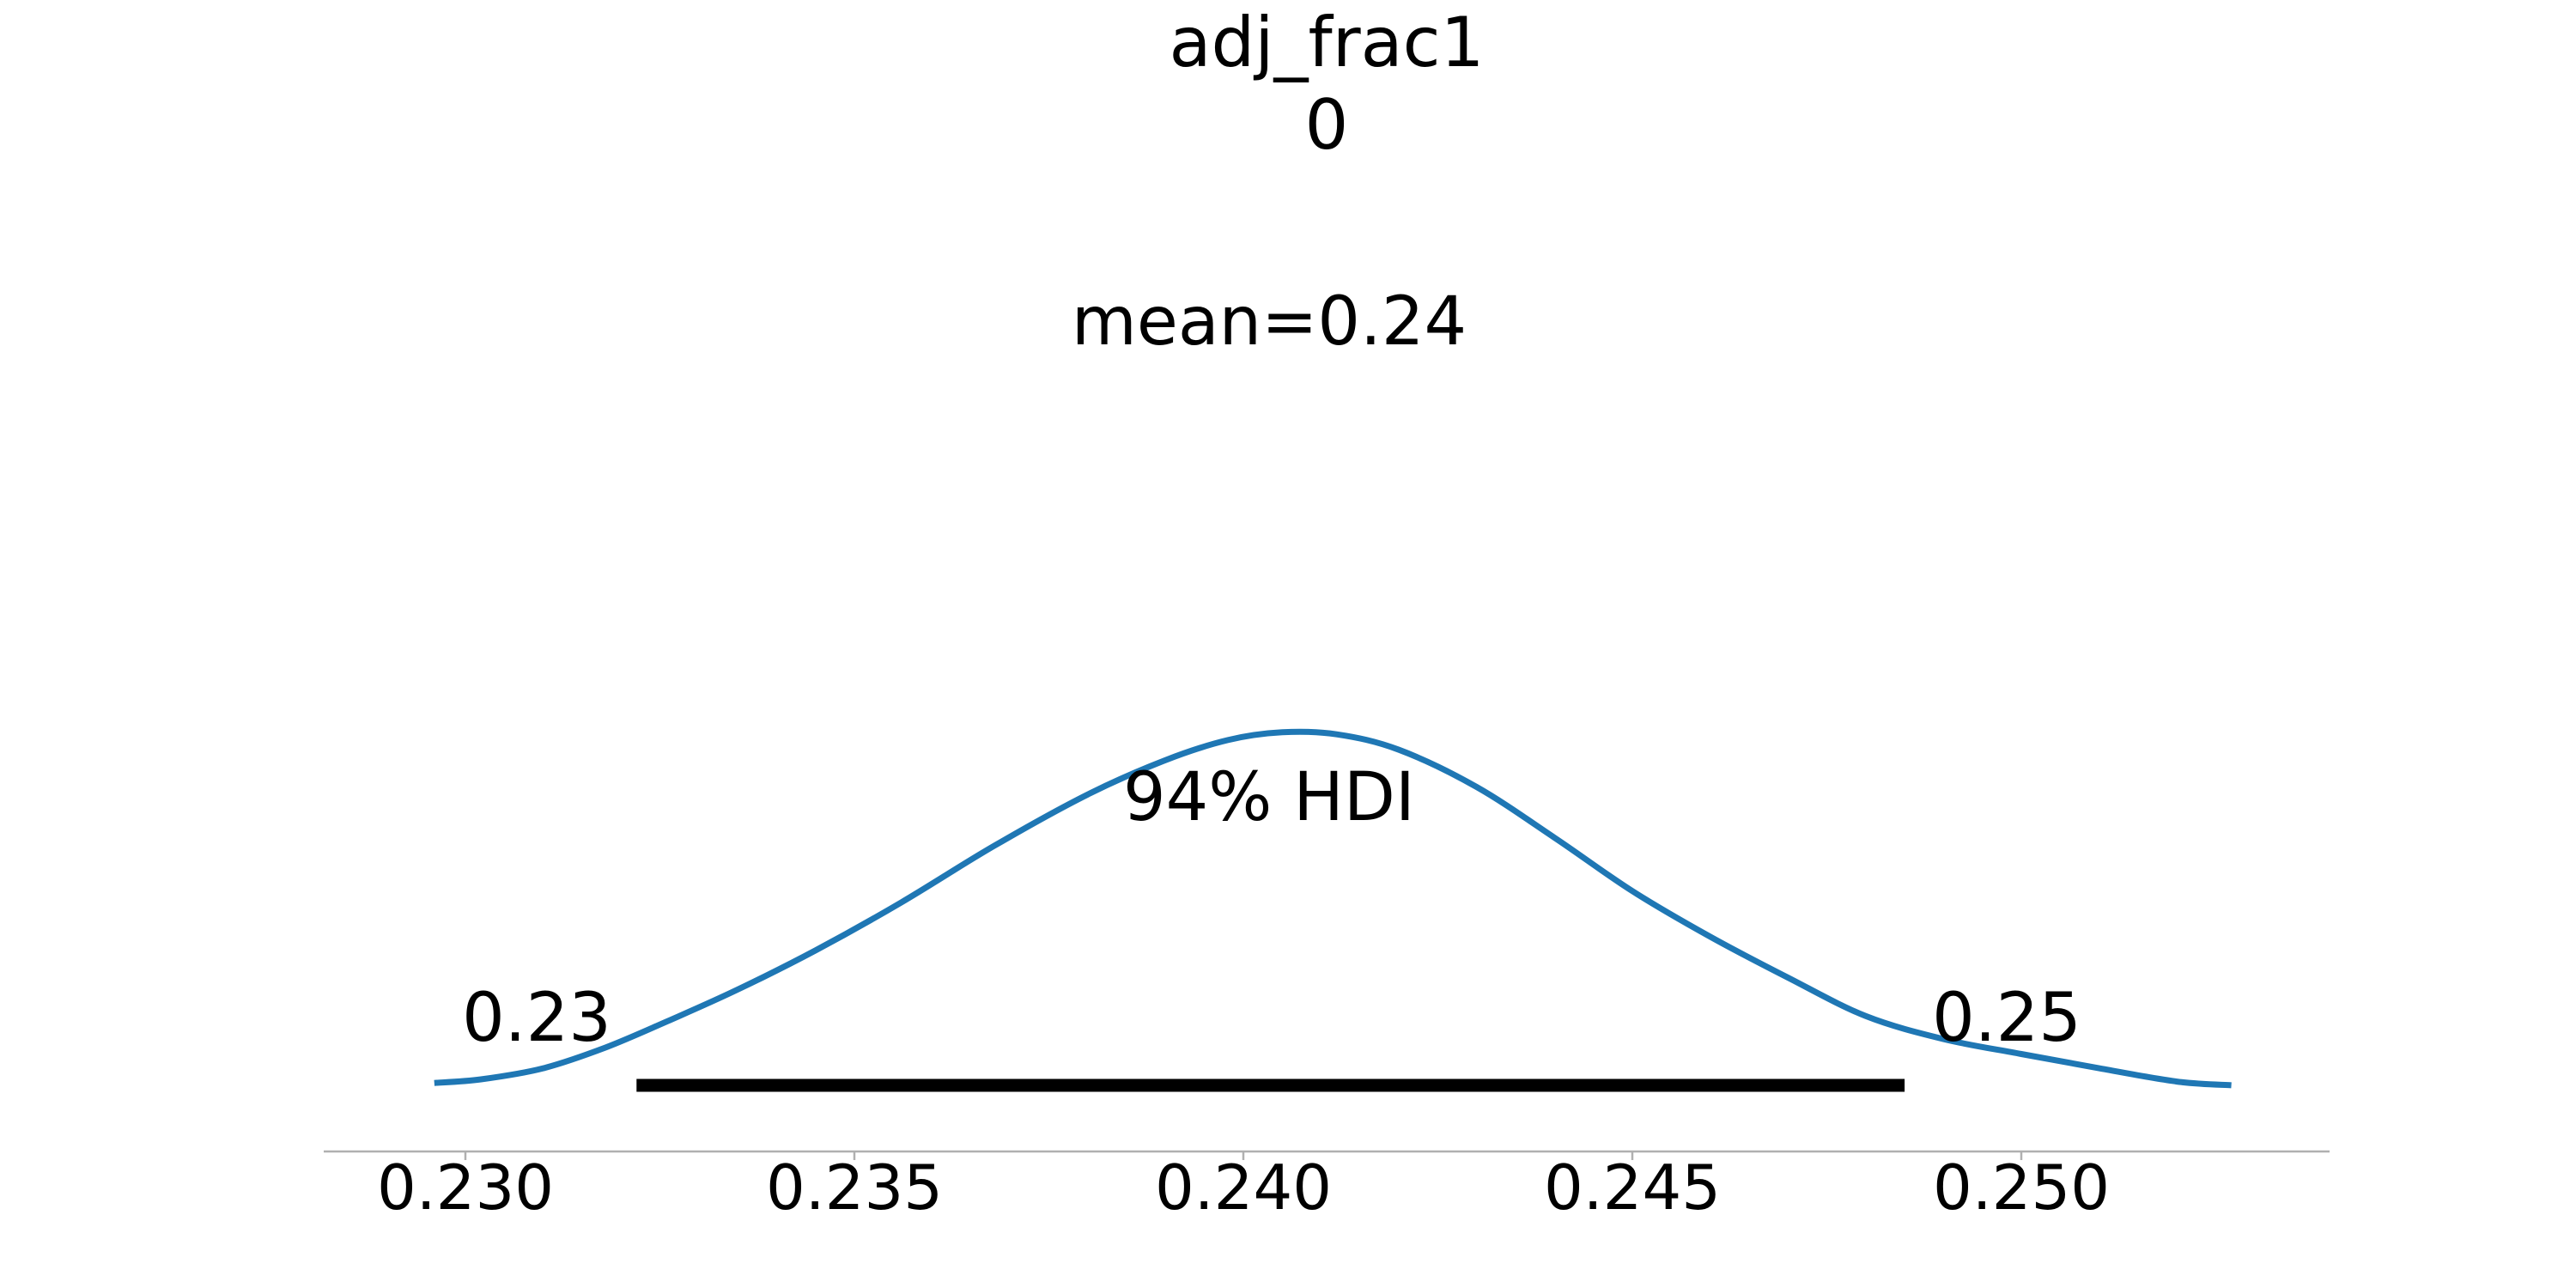  Describe the element at coordinates (2021, 1188) in the screenshot. I see `x-tick-label: 0.250` at that location.